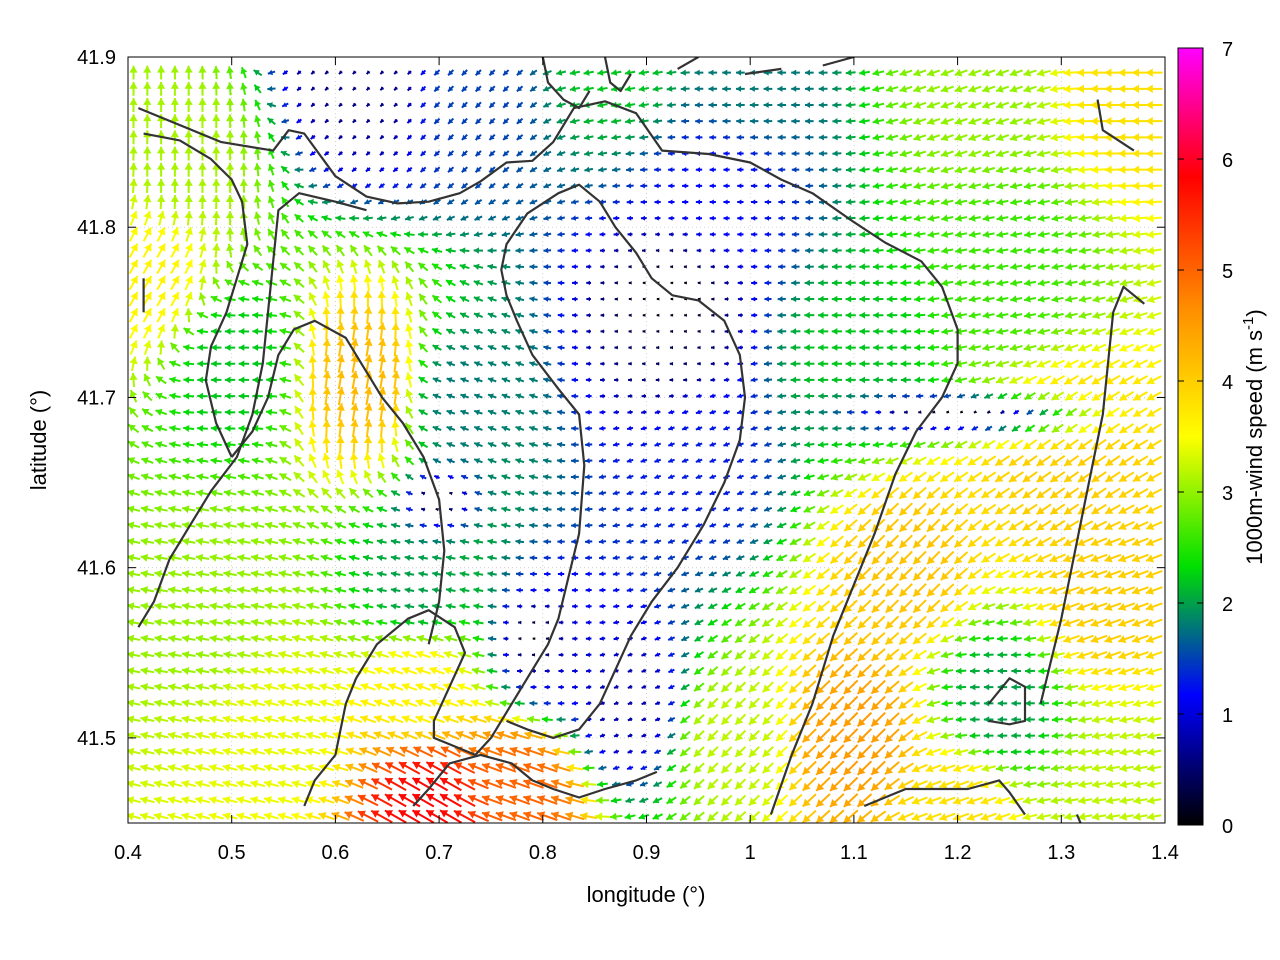  I want to click on colorbar-tick-label: 5, so click(1227, 272).